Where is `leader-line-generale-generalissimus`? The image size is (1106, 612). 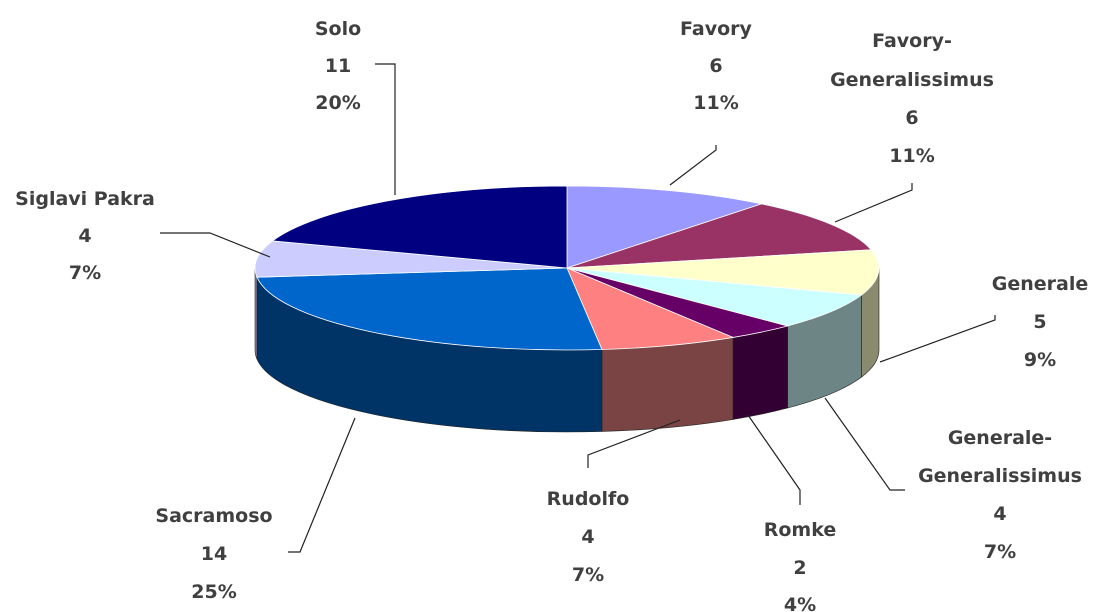 leader-line-generale-generalissimus is located at coordinates (864, 444).